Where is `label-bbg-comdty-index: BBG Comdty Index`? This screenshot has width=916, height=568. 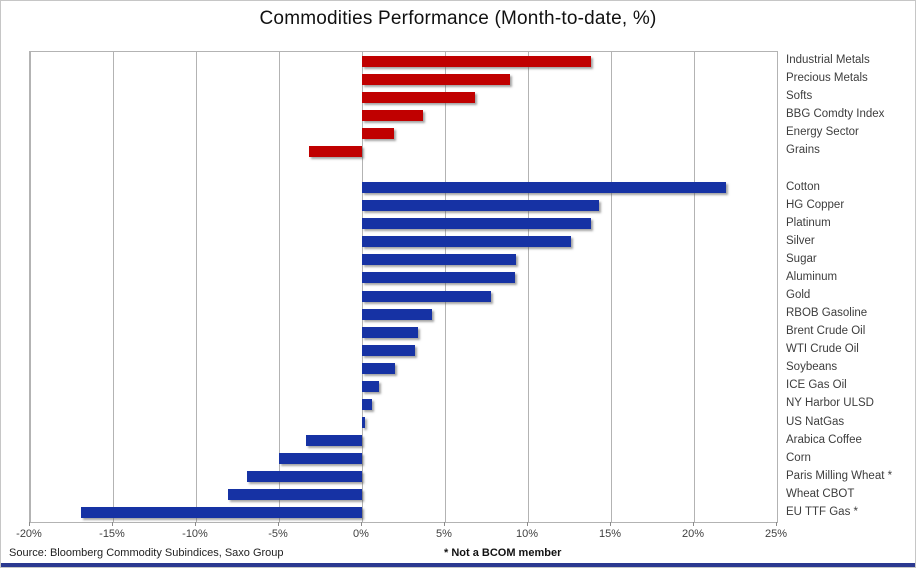
label-bbg-comdty-index: BBG Comdty Index is located at coordinates (835, 114).